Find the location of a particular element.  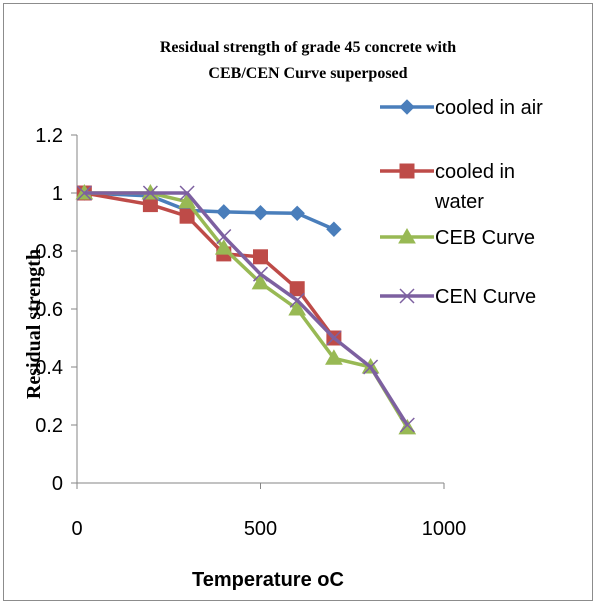

y-tick-label: 0.8 is located at coordinates (49, 252).